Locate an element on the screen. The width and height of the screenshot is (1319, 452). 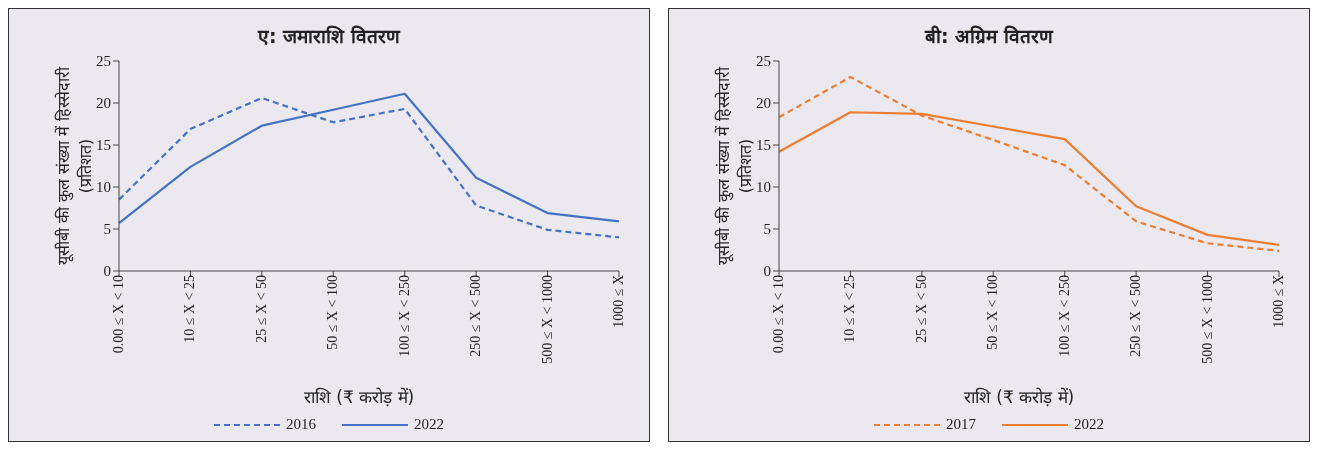
chart-title: ए: जमाराशि वितरण is located at coordinates (329, 36).